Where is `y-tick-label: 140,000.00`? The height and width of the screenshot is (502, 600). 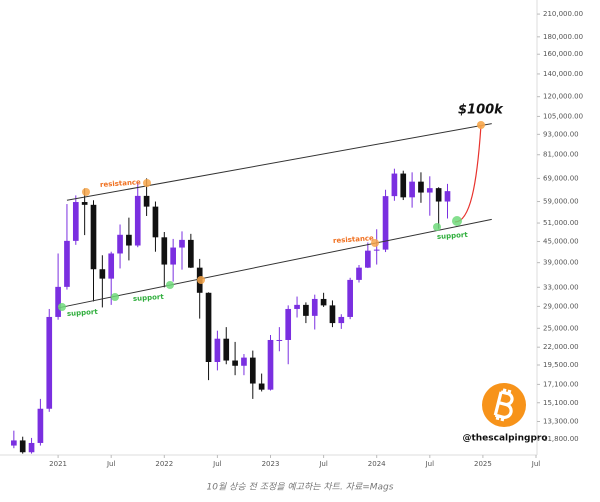 y-tick-label: 140,000.00 is located at coordinates (563, 74).